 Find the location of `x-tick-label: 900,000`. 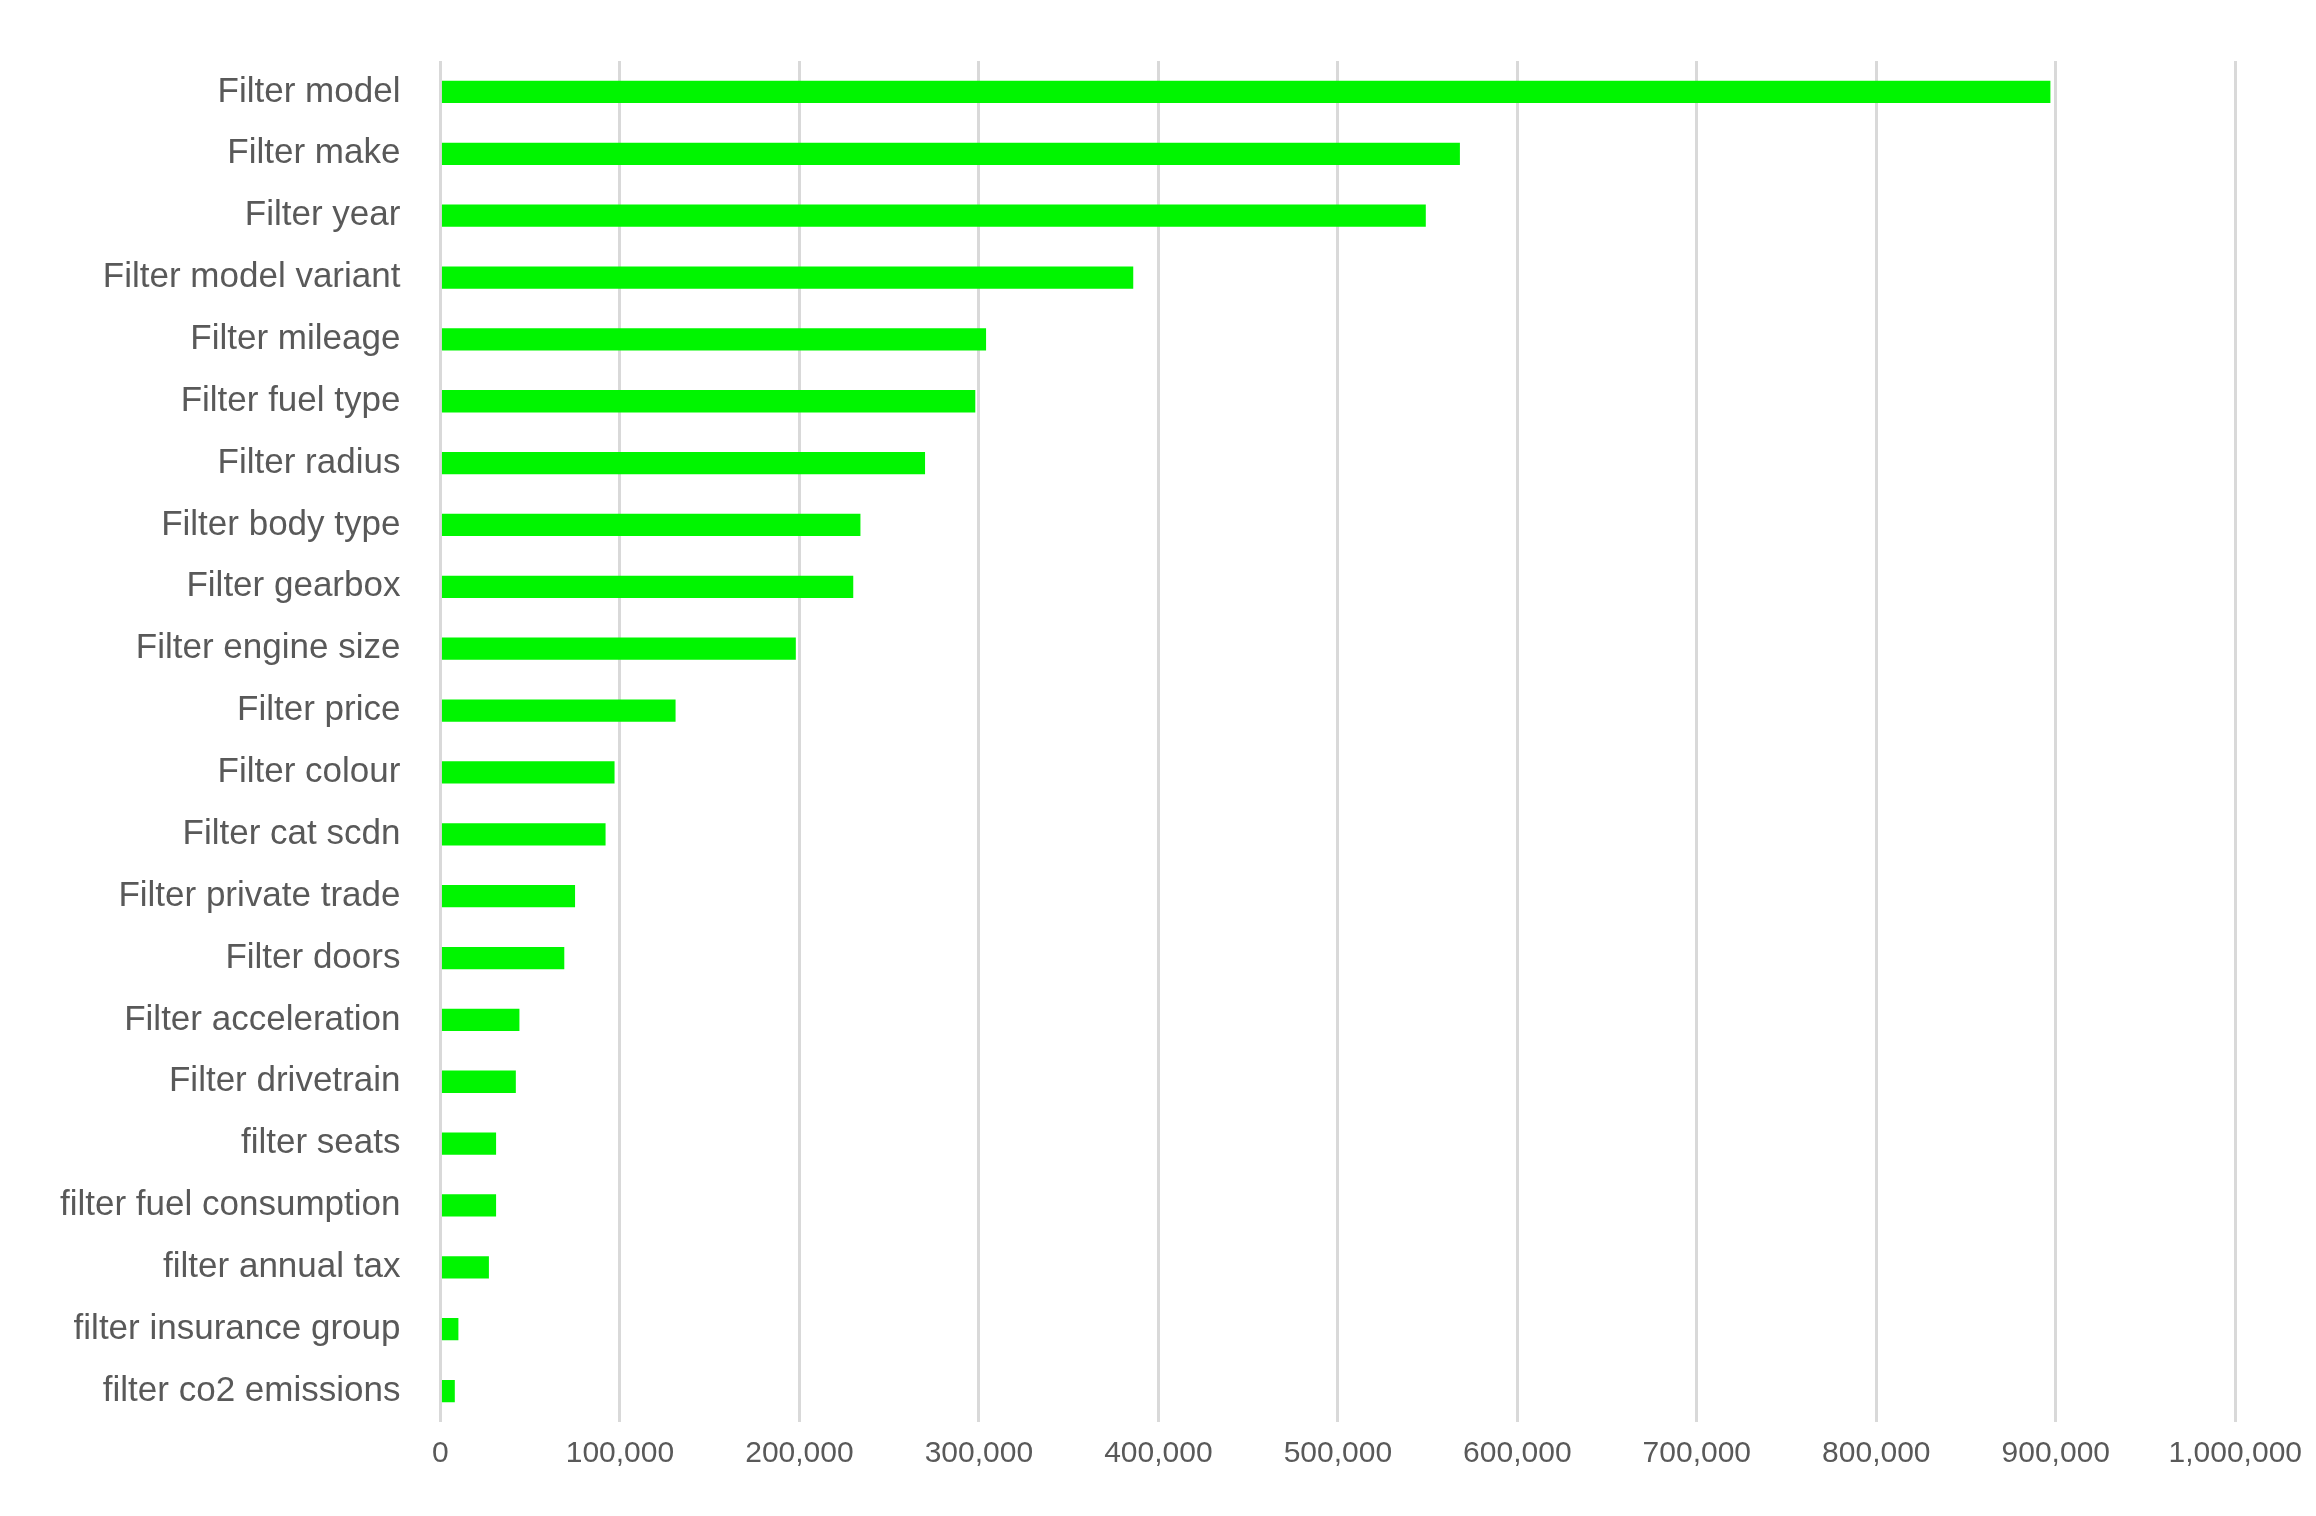

x-tick-label: 900,000 is located at coordinates (2056, 1452).